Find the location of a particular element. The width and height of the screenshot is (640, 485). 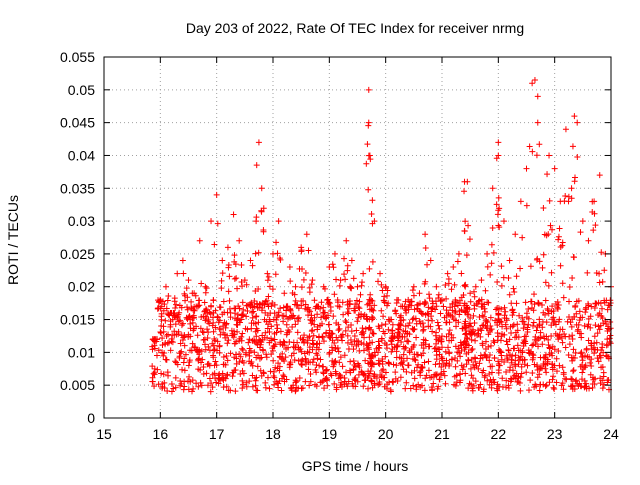

y-tick-label: 0.005 is located at coordinates (77, 385).